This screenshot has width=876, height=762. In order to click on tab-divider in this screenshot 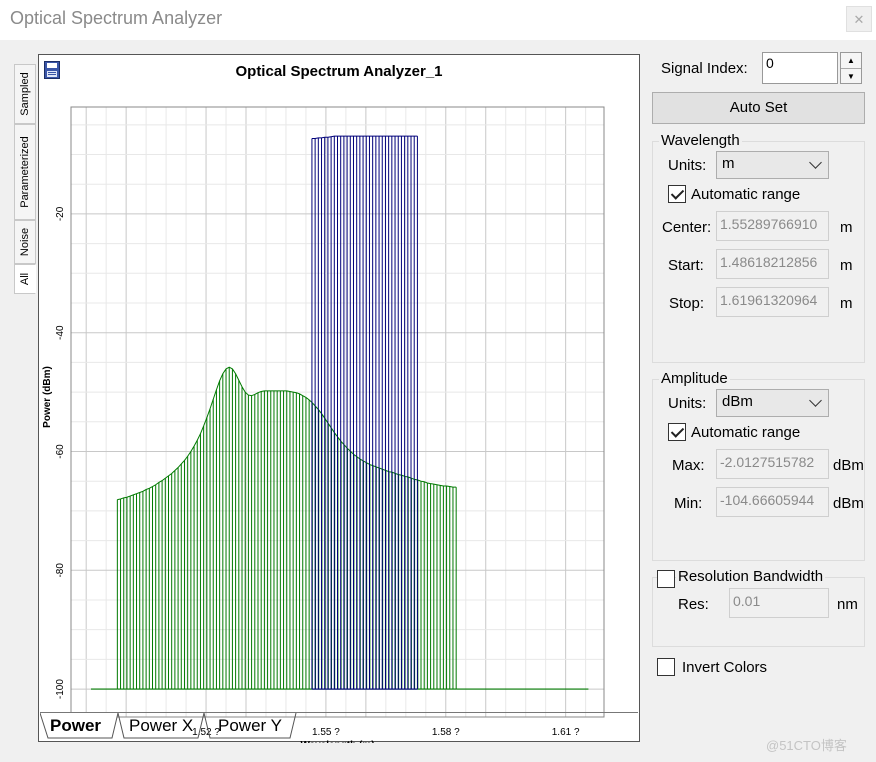, I will do `click(339, 712)`.